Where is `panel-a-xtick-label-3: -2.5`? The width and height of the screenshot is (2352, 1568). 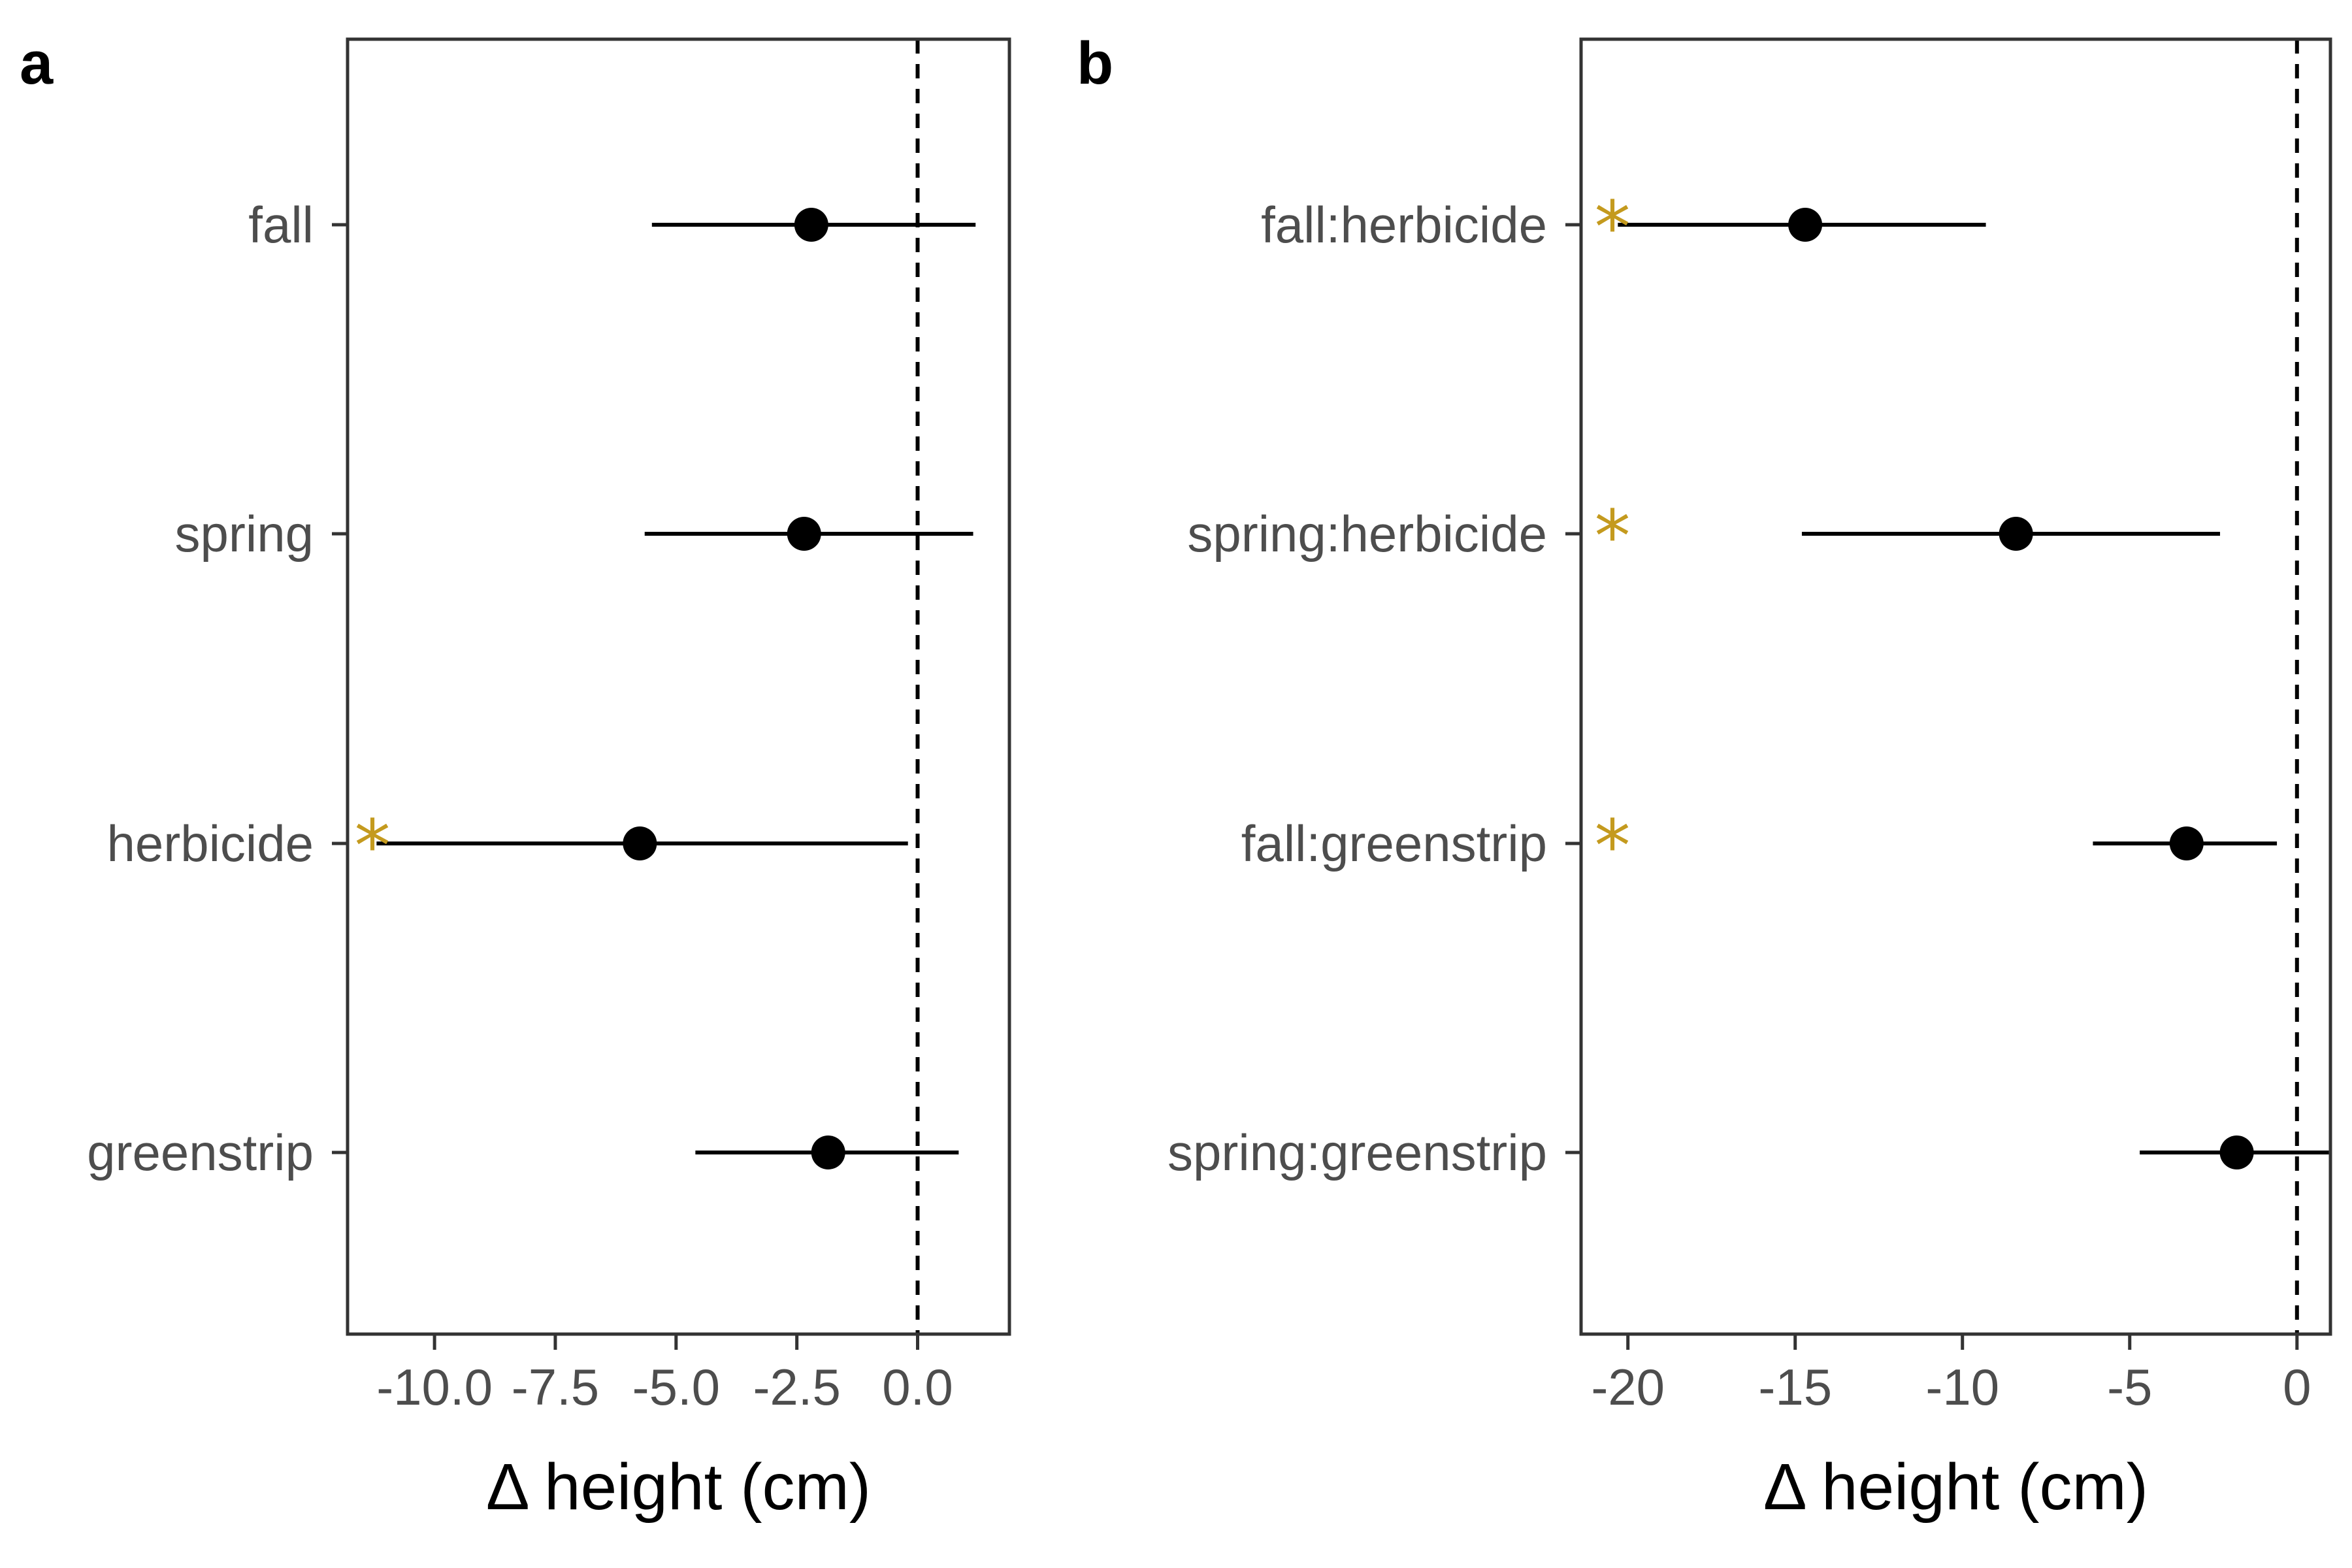 panel-a-xtick-label-3: -2.5 is located at coordinates (796, 1387).